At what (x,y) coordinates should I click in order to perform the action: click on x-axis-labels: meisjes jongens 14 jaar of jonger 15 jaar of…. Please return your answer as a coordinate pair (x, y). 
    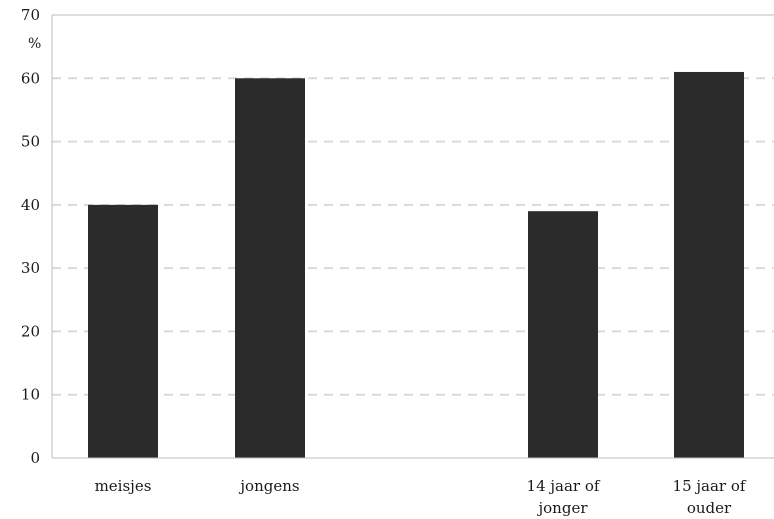
    Looking at the image, I should click on (421, 497).